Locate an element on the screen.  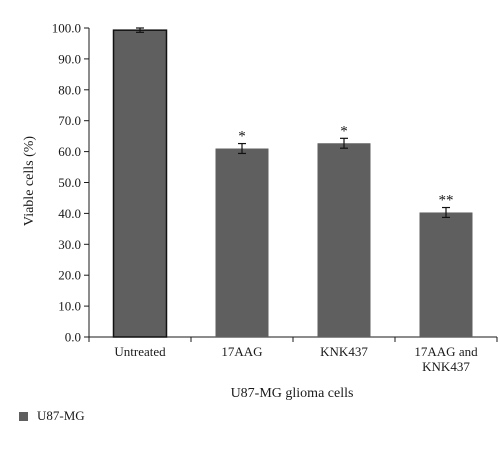
x-category-label: Untreated is located at coordinates (140, 351).